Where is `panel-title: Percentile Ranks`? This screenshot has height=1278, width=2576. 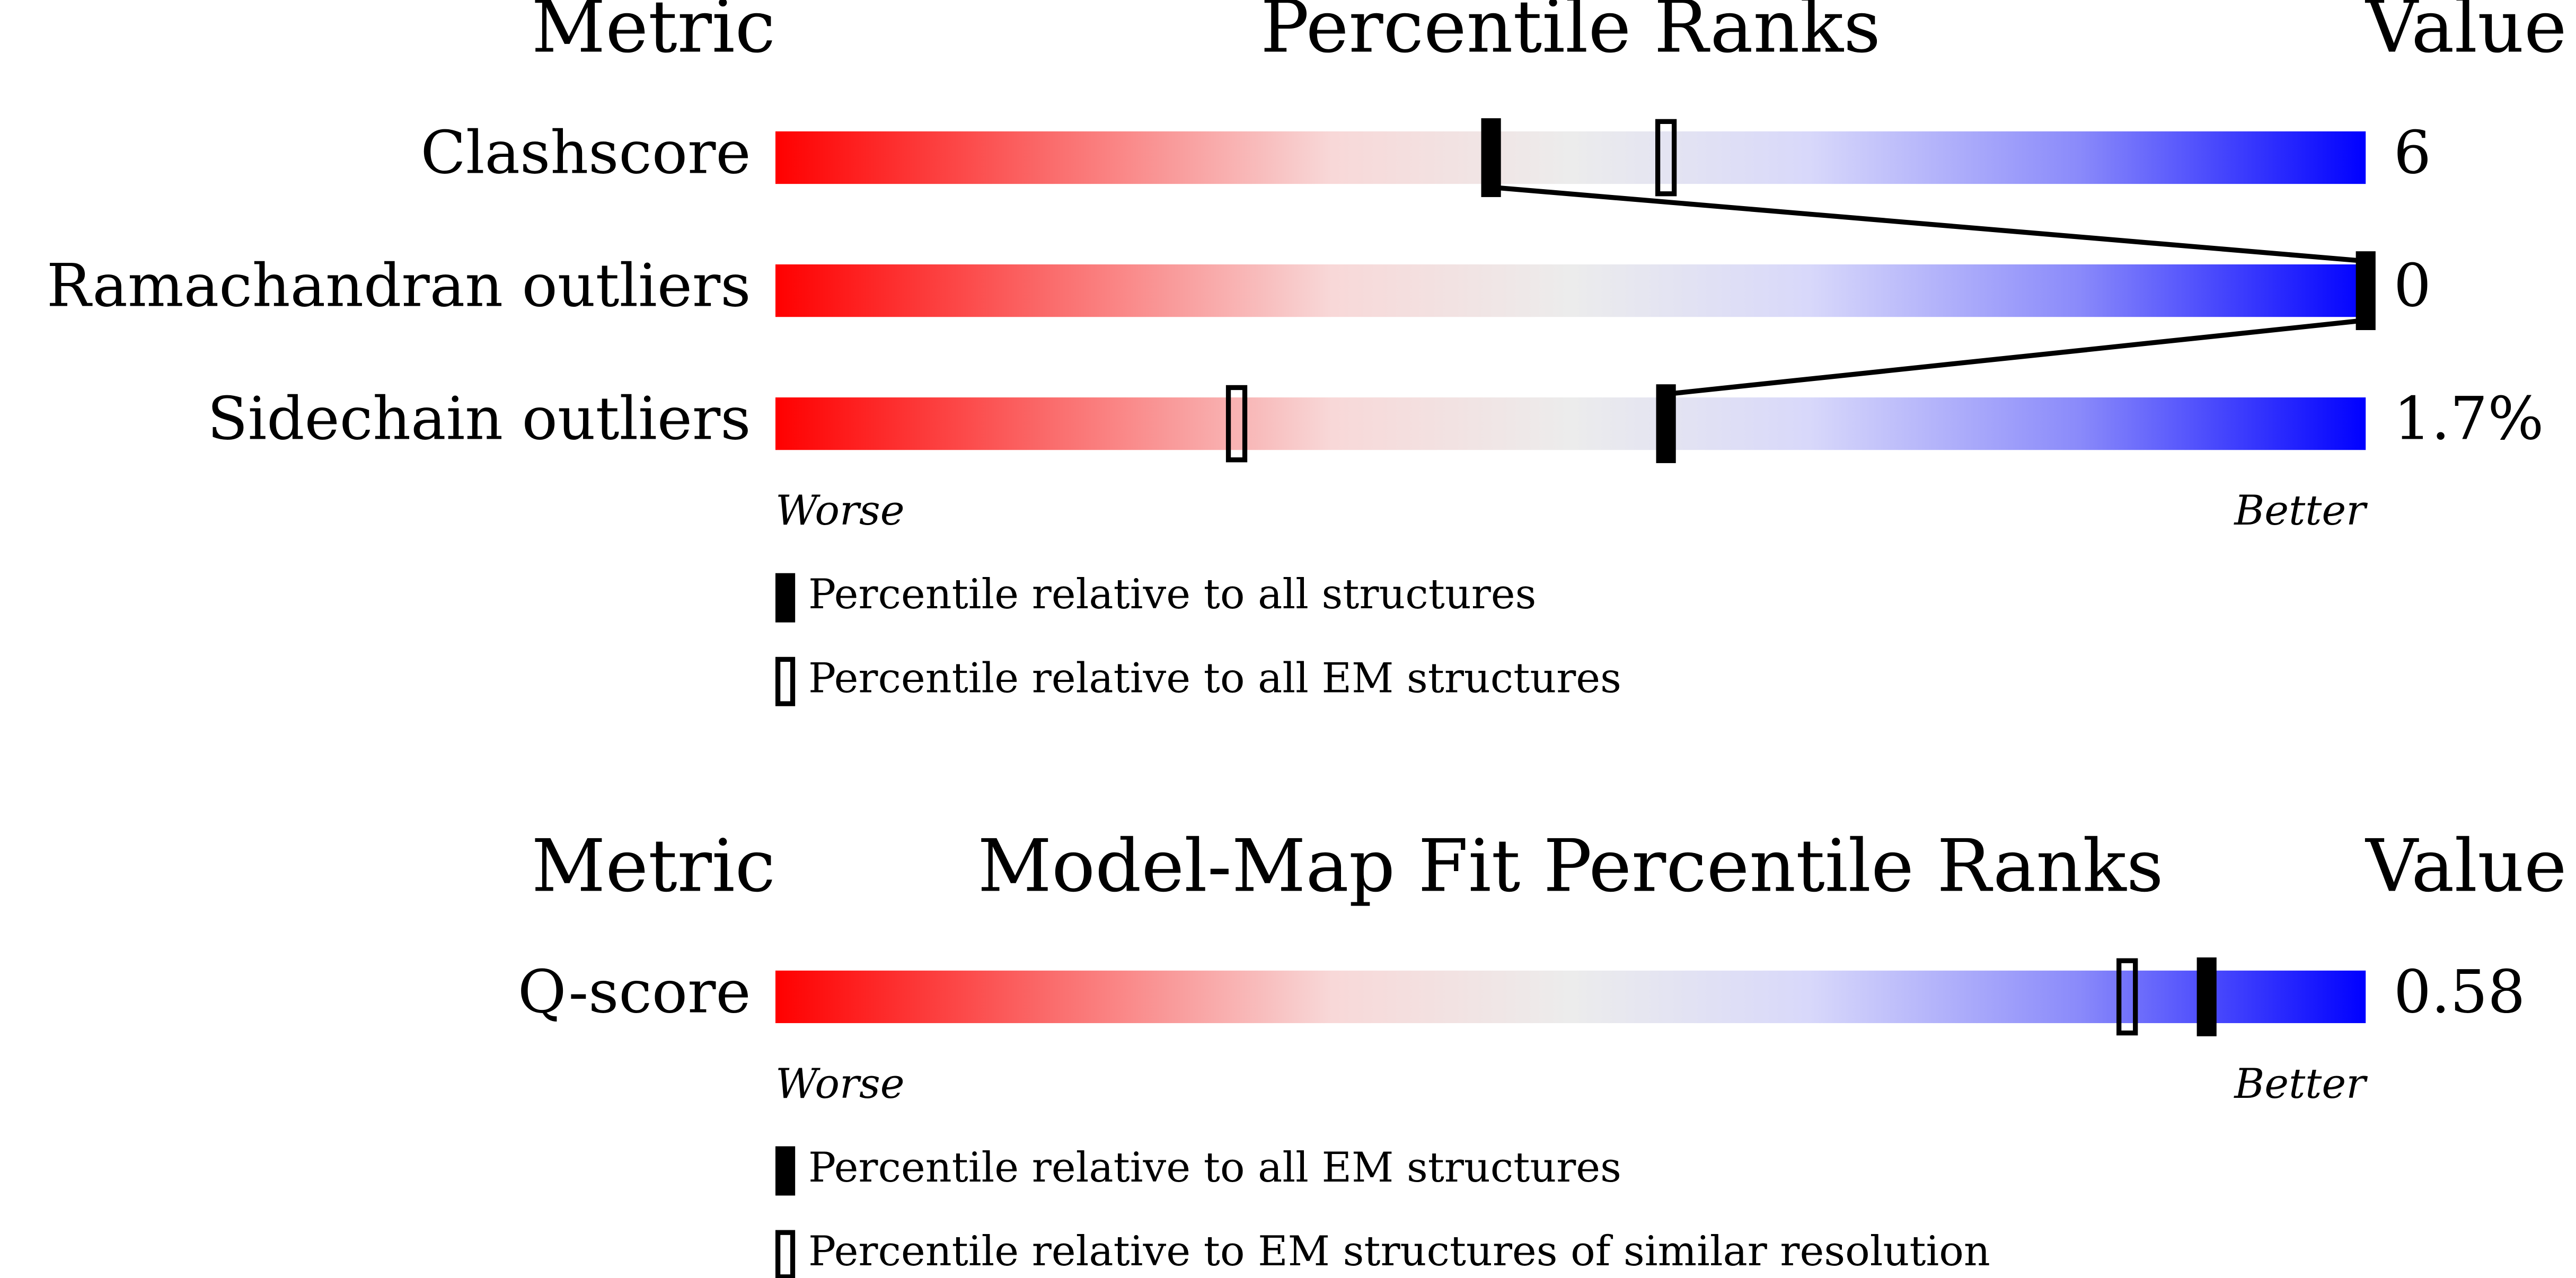 panel-title: Percentile Ranks is located at coordinates (1570, 34).